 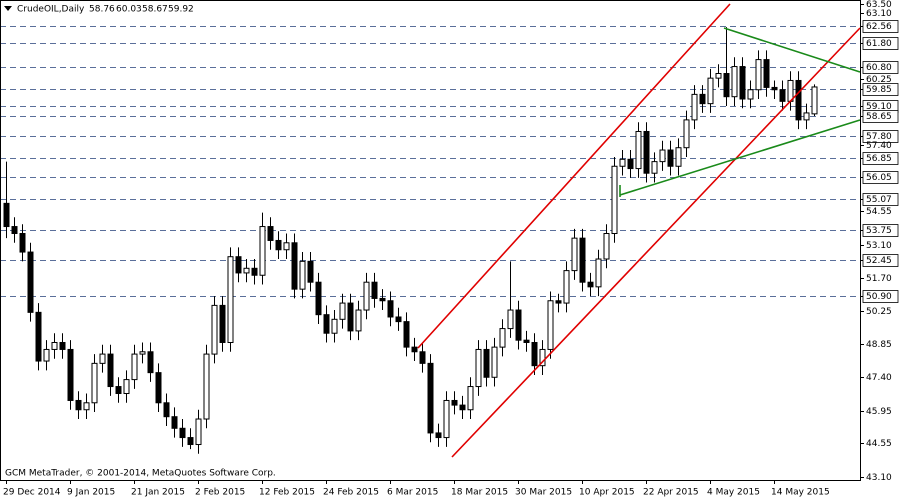 I want to click on y-tick-label: 53.75, so click(x=879, y=231).